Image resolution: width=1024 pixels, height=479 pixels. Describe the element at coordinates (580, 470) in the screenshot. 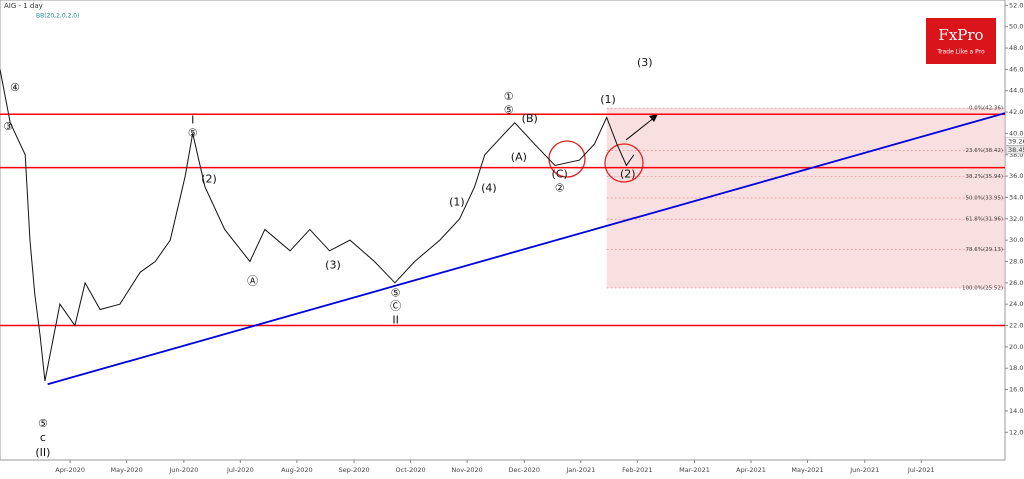

I see `x-tick-label: Jan-2021` at that location.